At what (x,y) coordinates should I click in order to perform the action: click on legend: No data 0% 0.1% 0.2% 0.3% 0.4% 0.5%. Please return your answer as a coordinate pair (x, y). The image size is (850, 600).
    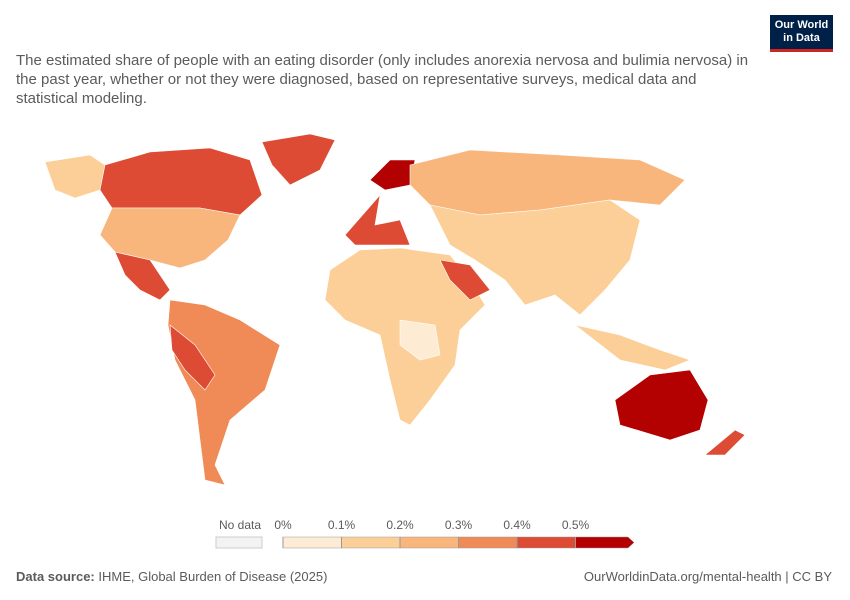
    Looking at the image, I should click on (425, 533).